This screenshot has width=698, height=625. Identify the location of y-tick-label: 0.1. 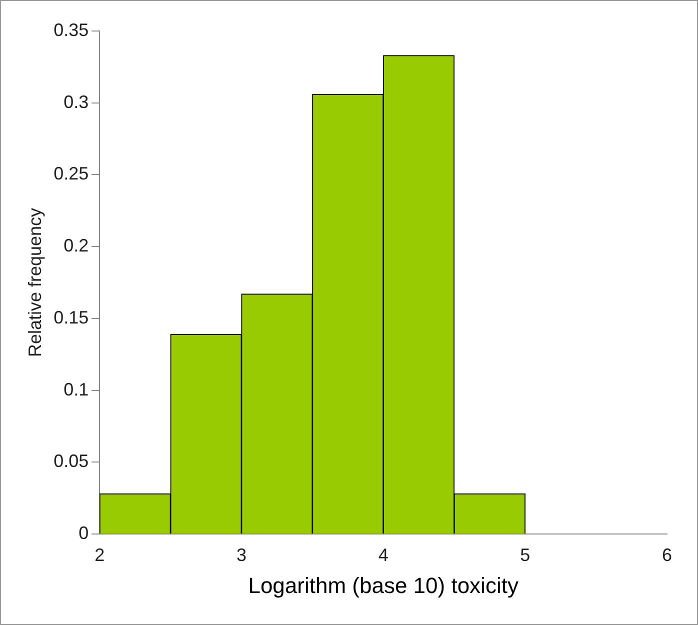
(76, 389).